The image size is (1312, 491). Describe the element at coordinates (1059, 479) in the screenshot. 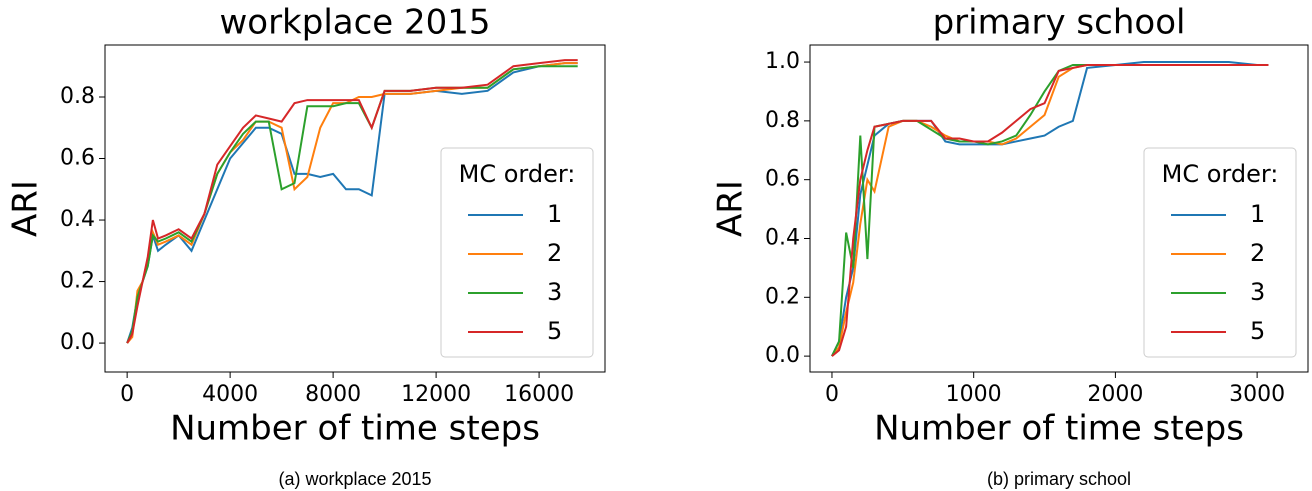

I see `caption: (b) primary school` at that location.